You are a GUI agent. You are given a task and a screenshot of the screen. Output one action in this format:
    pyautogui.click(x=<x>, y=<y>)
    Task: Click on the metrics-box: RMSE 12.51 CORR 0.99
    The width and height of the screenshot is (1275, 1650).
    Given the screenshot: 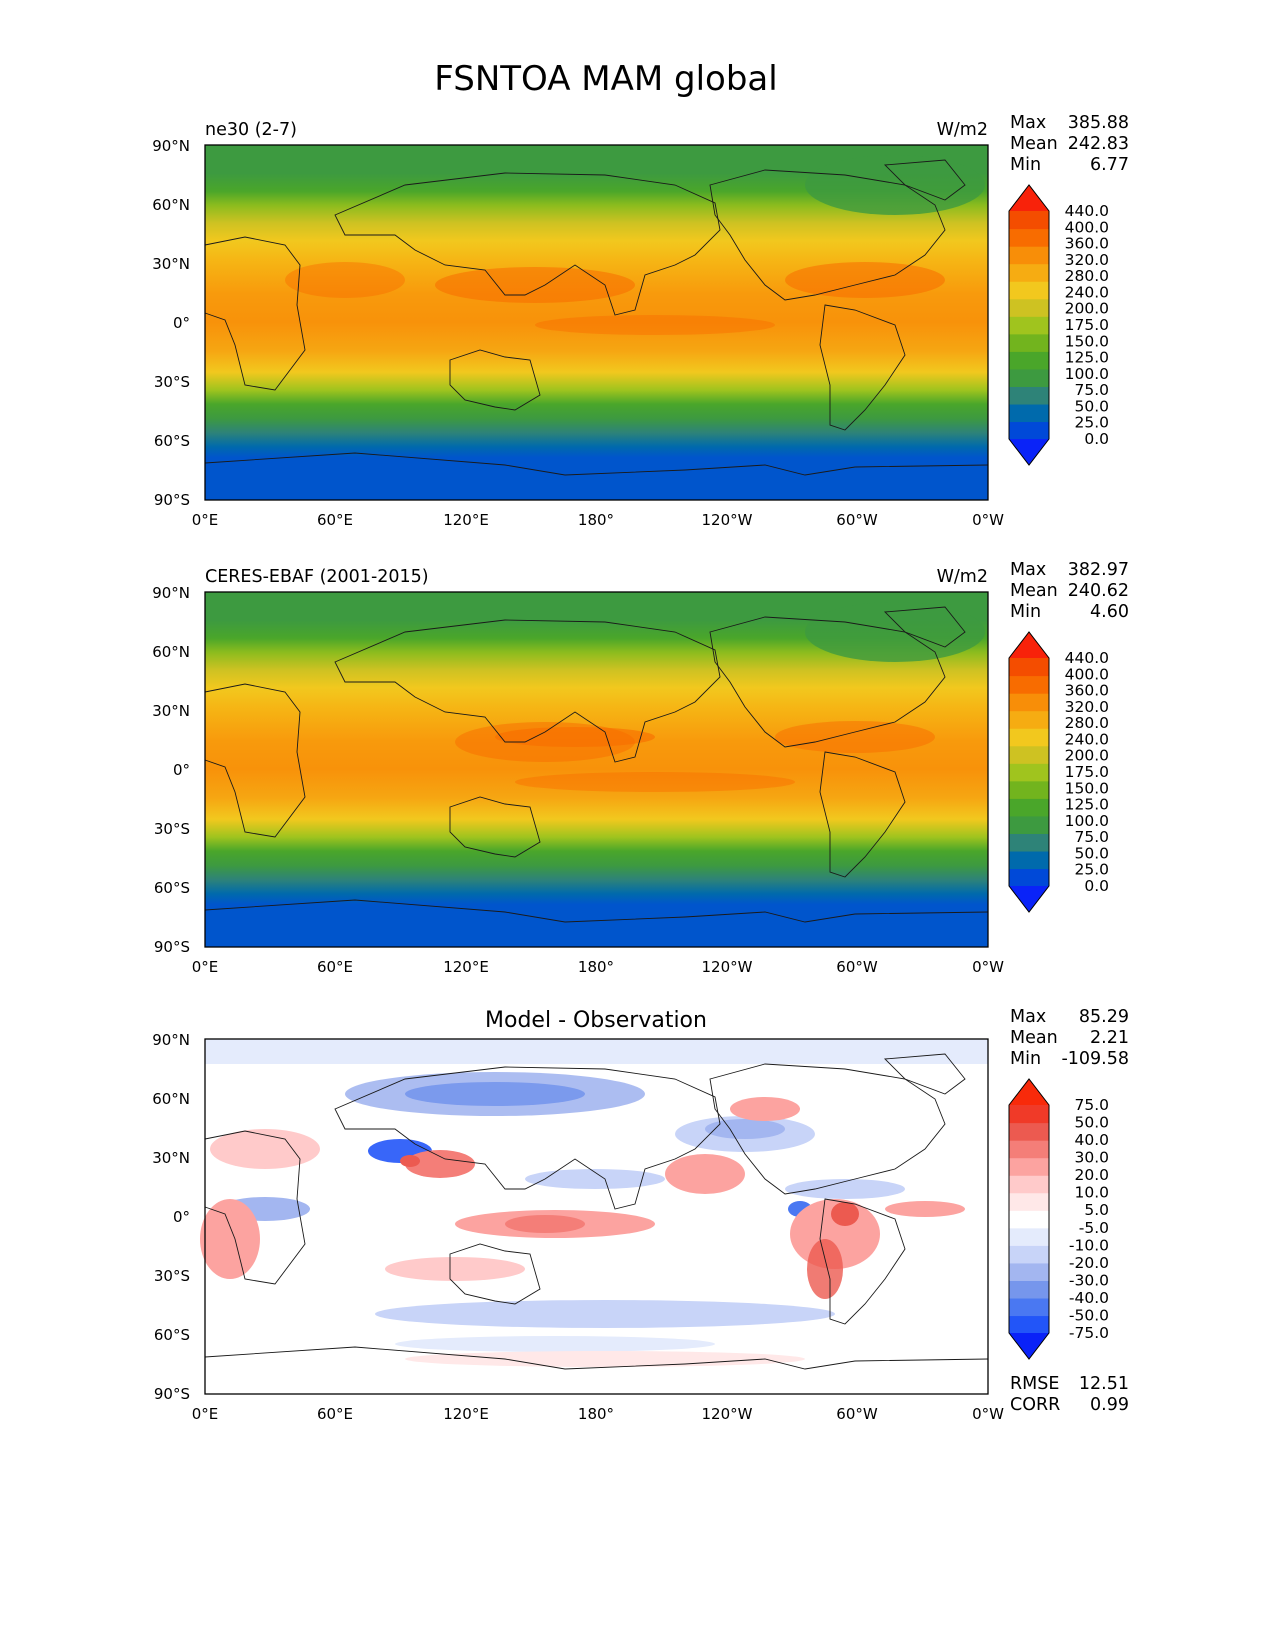 What is the action you would take?
    pyautogui.click(x=1069, y=1394)
    